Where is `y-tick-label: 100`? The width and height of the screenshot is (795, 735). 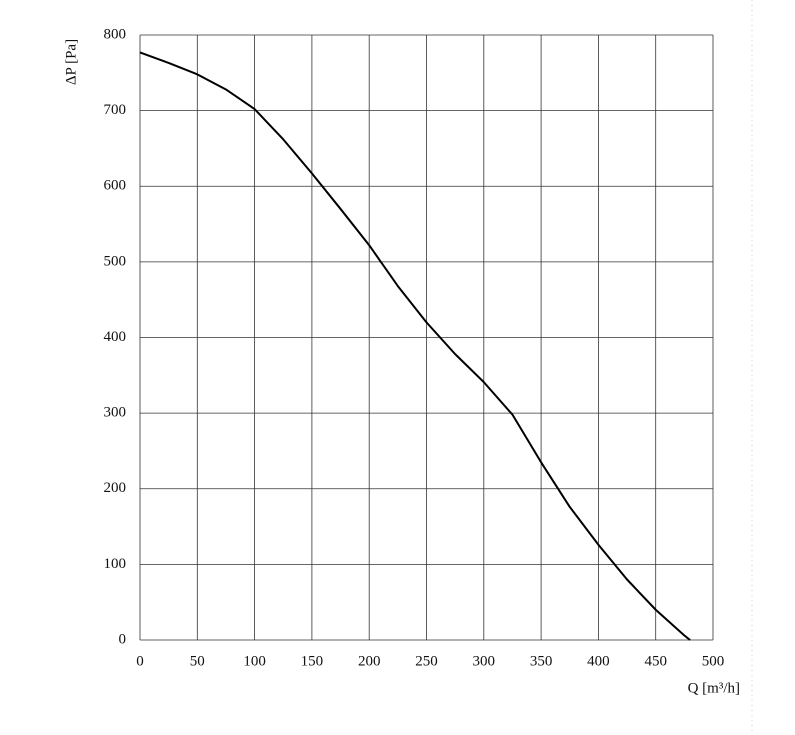 y-tick-label: 100 is located at coordinates (115, 564).